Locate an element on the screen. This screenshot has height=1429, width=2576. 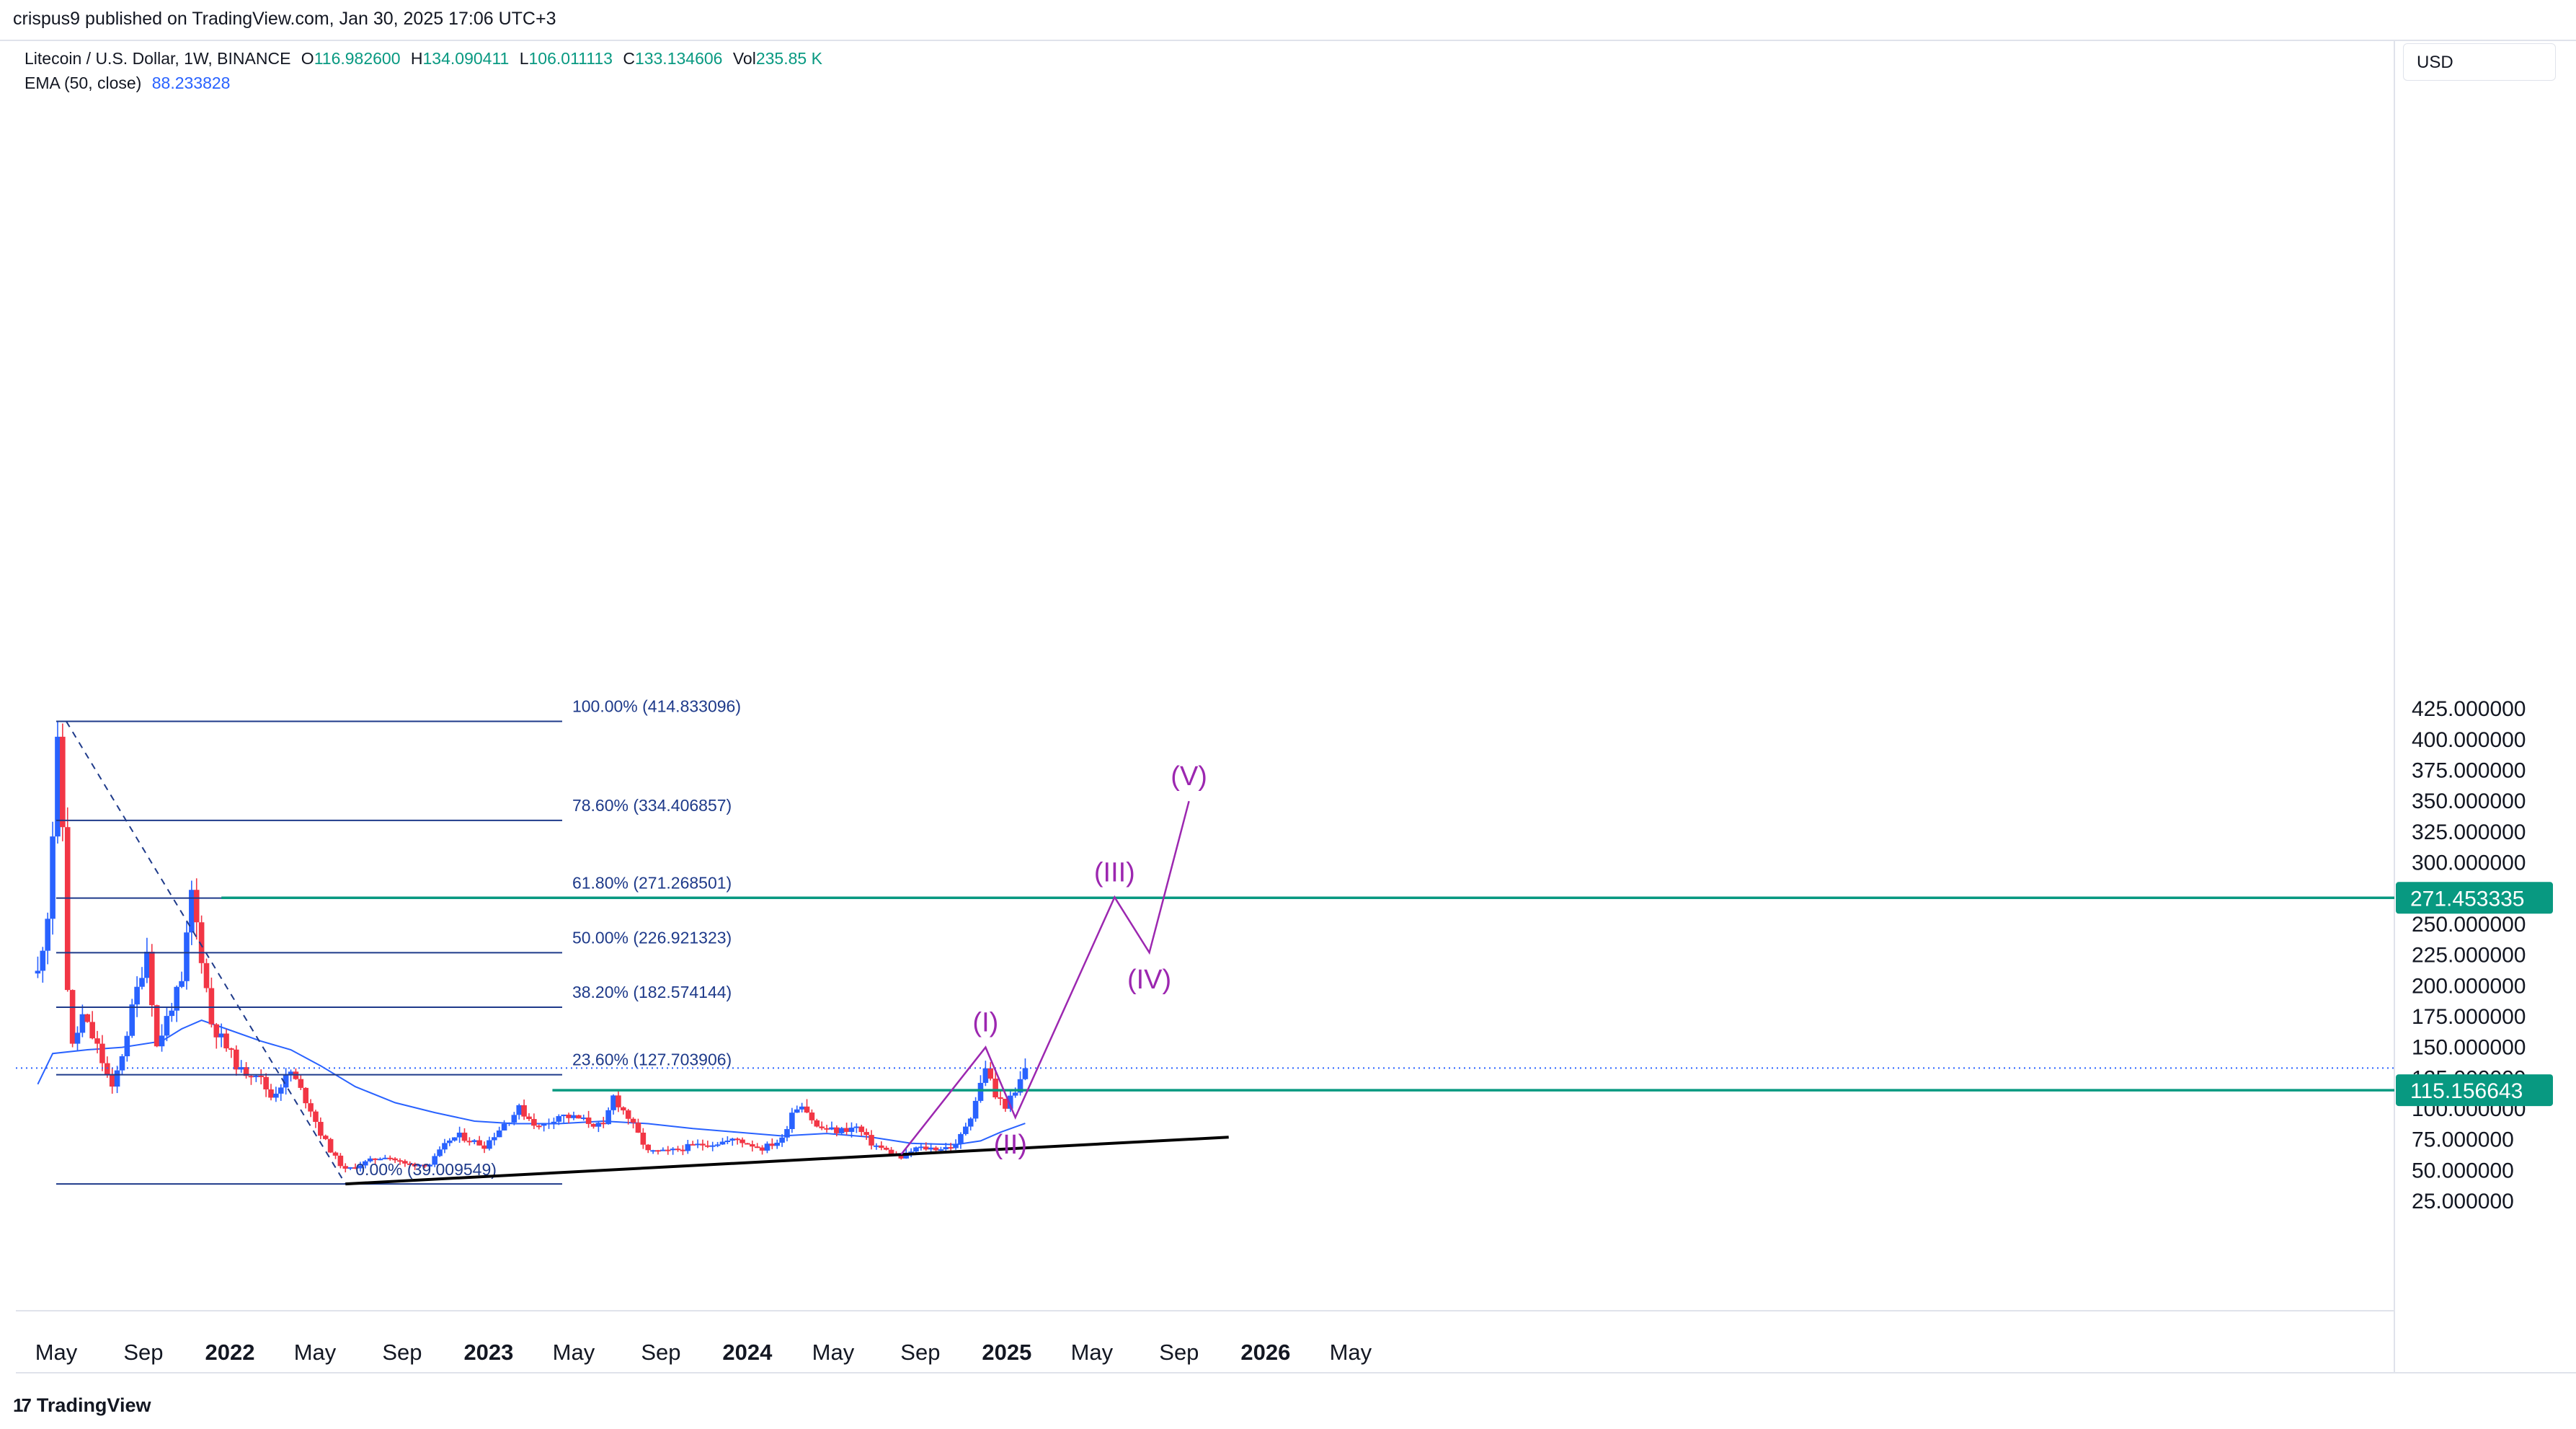
ema-layer is located at coordinates (531, 1083).